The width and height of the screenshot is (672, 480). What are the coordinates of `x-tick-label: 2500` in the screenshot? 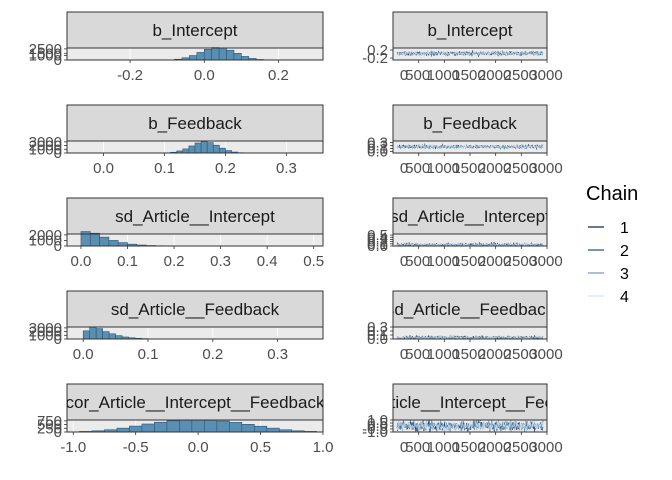 It's located at (520, 261).